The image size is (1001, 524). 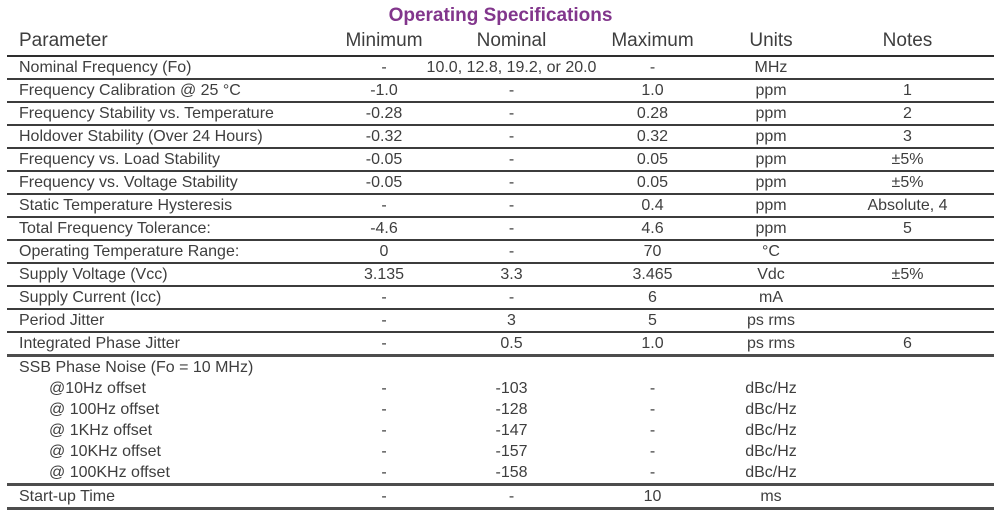 I want to click on parameter-cell: SSB Phase Noise (Fo = 10 MHz), so click(x=136, y=367).